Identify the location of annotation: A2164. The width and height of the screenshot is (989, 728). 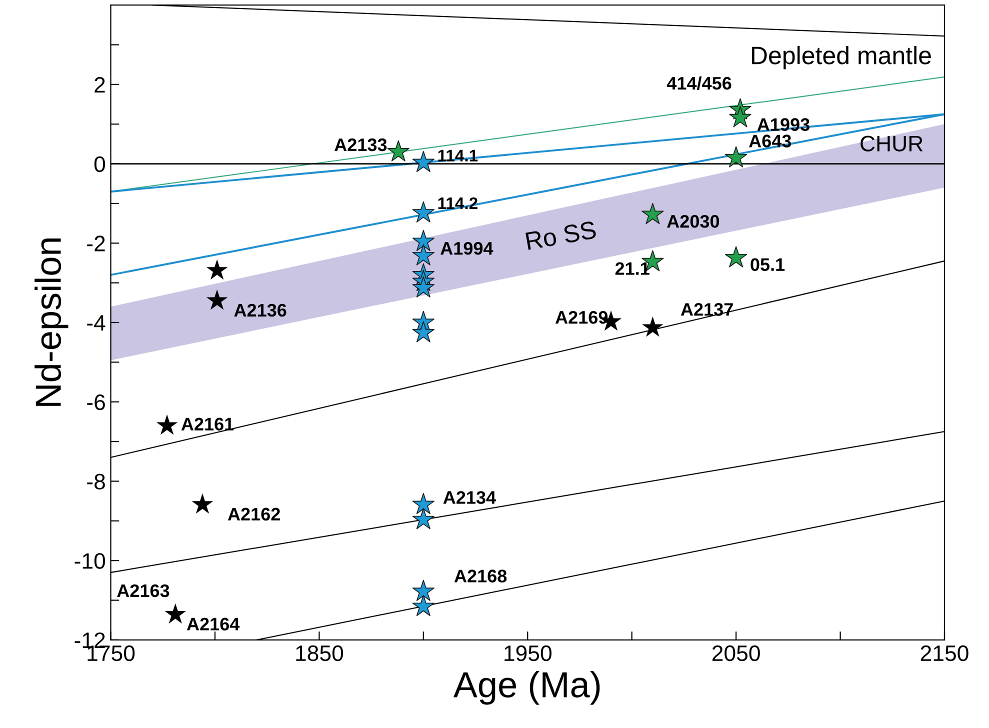
(213, 624).